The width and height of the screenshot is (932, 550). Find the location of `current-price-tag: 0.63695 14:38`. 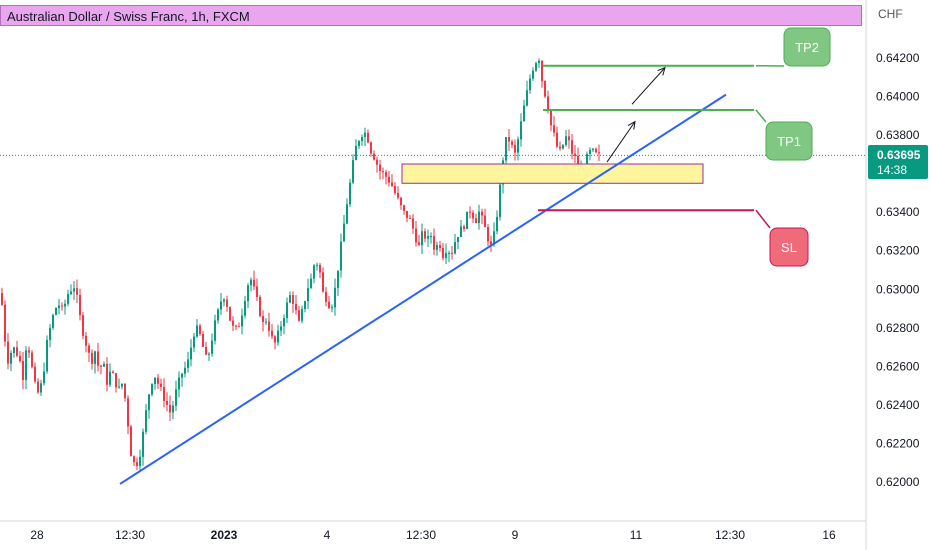

current-price-tag: 0.63695 14:38 is located at coordinates (898, 162).